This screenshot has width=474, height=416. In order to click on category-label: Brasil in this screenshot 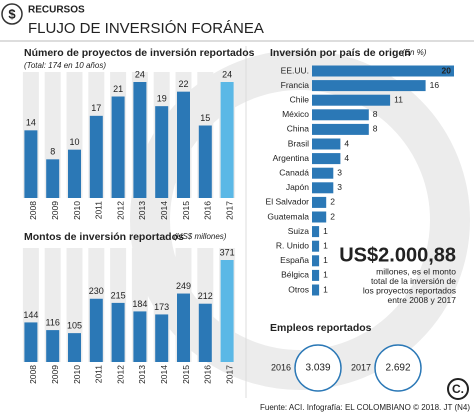, I will do `click(298, 143)`.